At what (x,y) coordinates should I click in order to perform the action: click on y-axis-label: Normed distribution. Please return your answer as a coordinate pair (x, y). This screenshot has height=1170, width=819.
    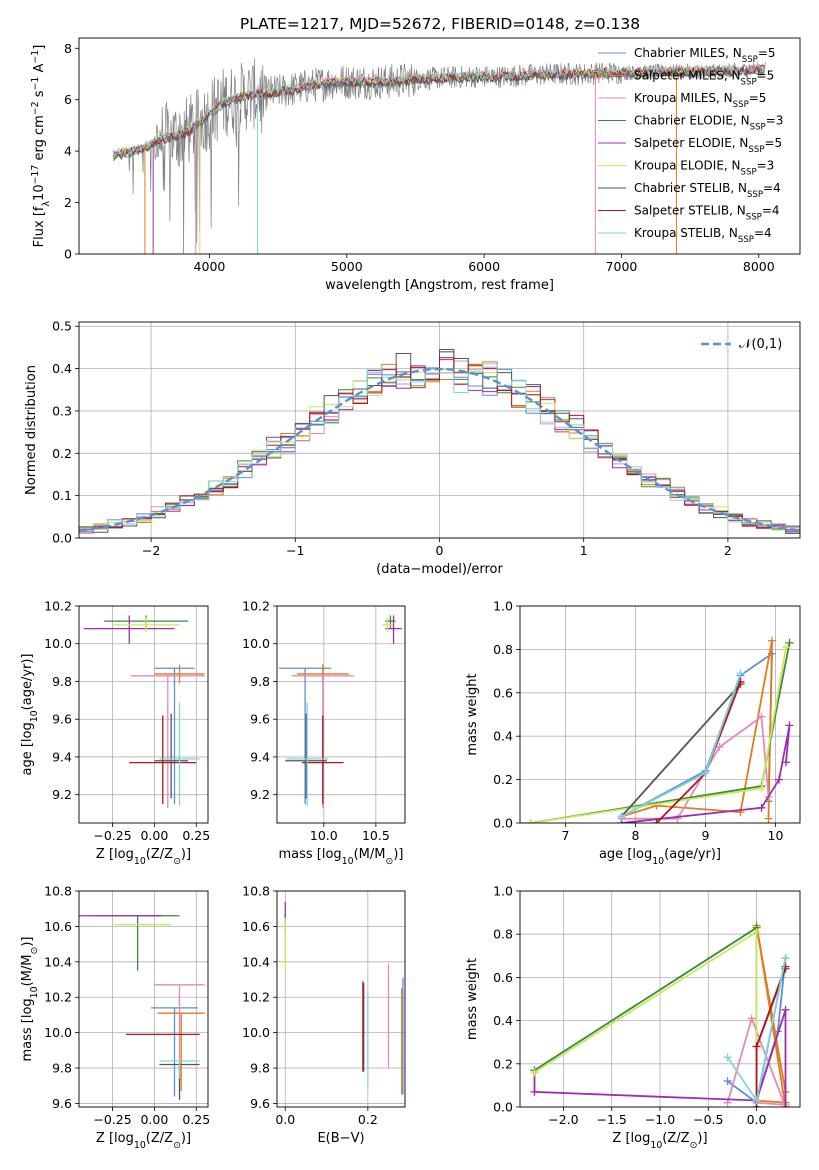
    Looking at the image, I should click on (31, 430).